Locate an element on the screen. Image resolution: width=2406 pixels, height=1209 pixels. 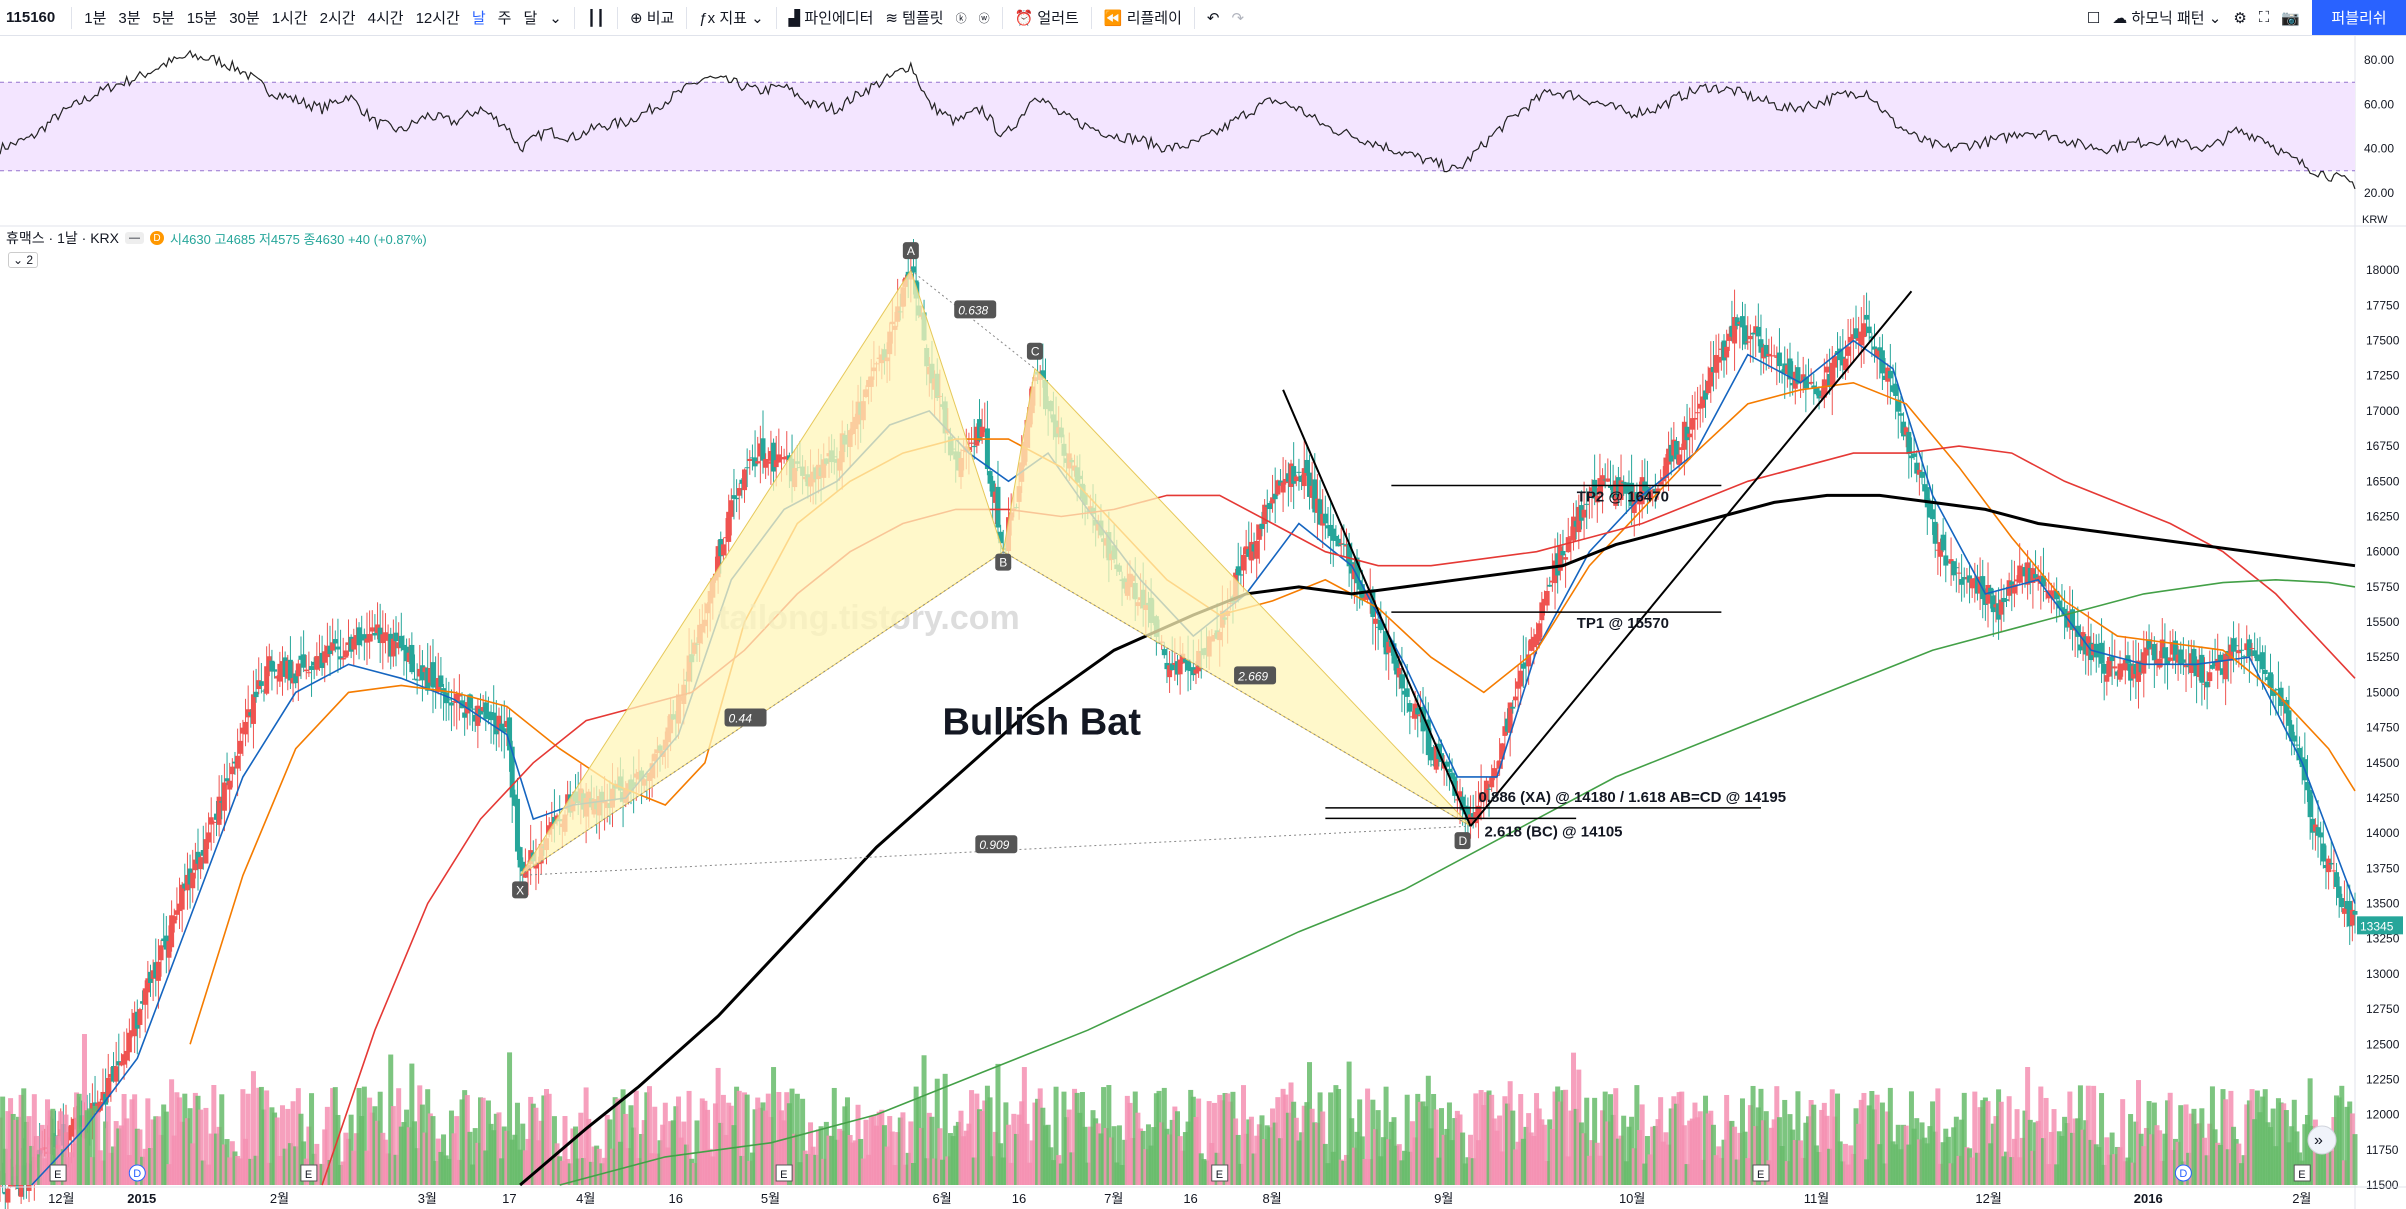
pattern-point-x: X is located at coordinates (520, 890).